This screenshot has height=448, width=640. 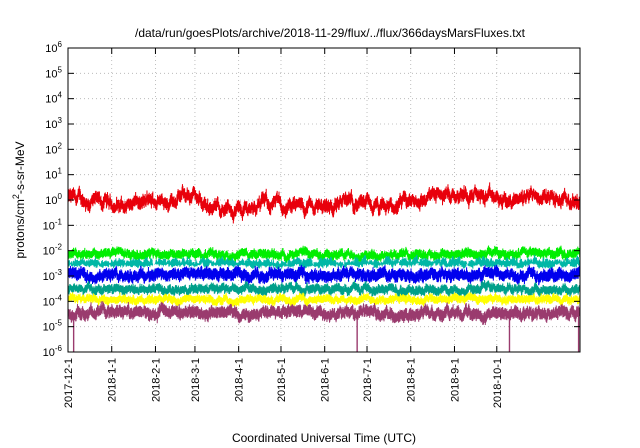 I want to click on x-tick-label: 2018-2-1, so click(x=156, y=380).